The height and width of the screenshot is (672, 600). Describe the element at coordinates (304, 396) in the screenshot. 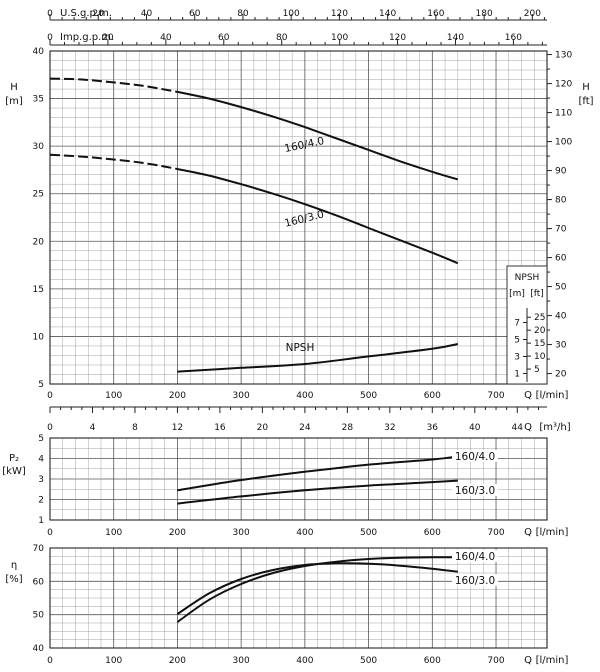

I see `head-x-tick-label: 400` at that location.